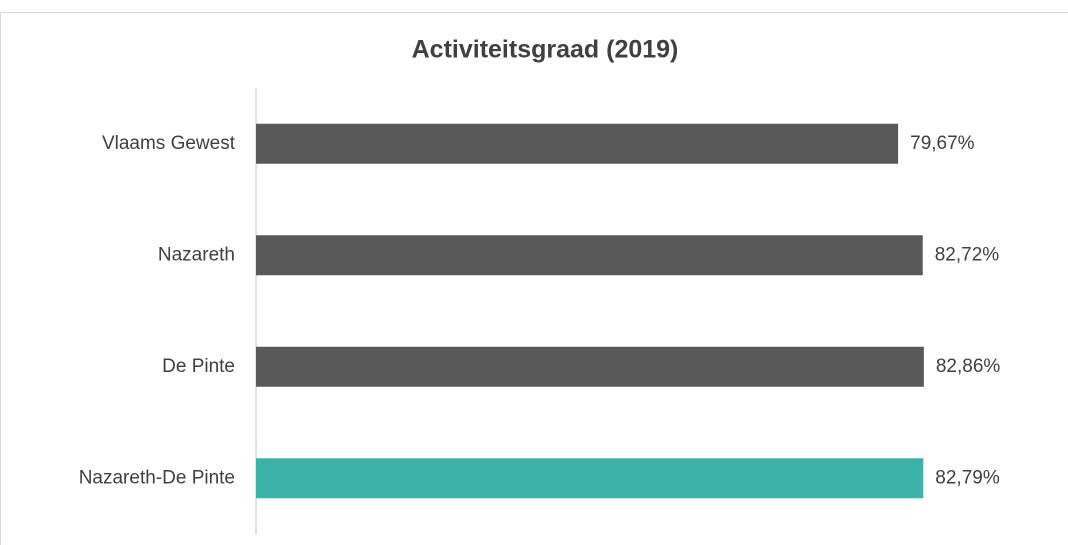 The height and width of the screenshot is (545, 1068). Describe the element at coordinates (545, 50) in the screenshot. I see `chart-title: Activiteitsgraad (2019)` at that location.